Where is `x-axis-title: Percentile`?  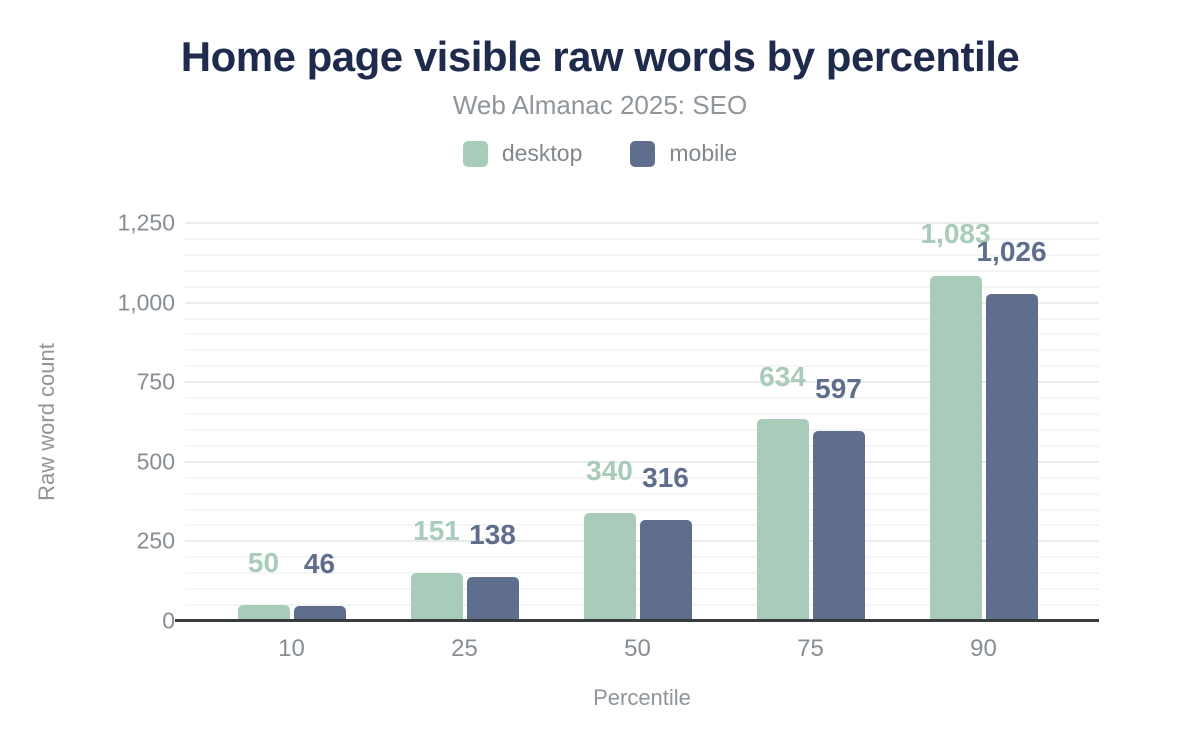 x-axis-title: Percentile is located at coordinates (642, 697).